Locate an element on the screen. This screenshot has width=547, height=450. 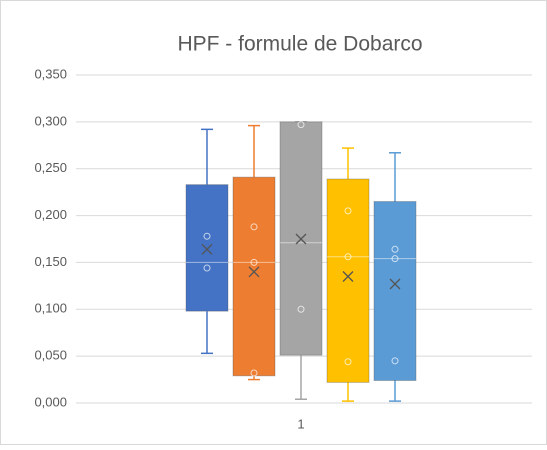
y-tick-label: 0,300 is located at coordinates (50, 120).